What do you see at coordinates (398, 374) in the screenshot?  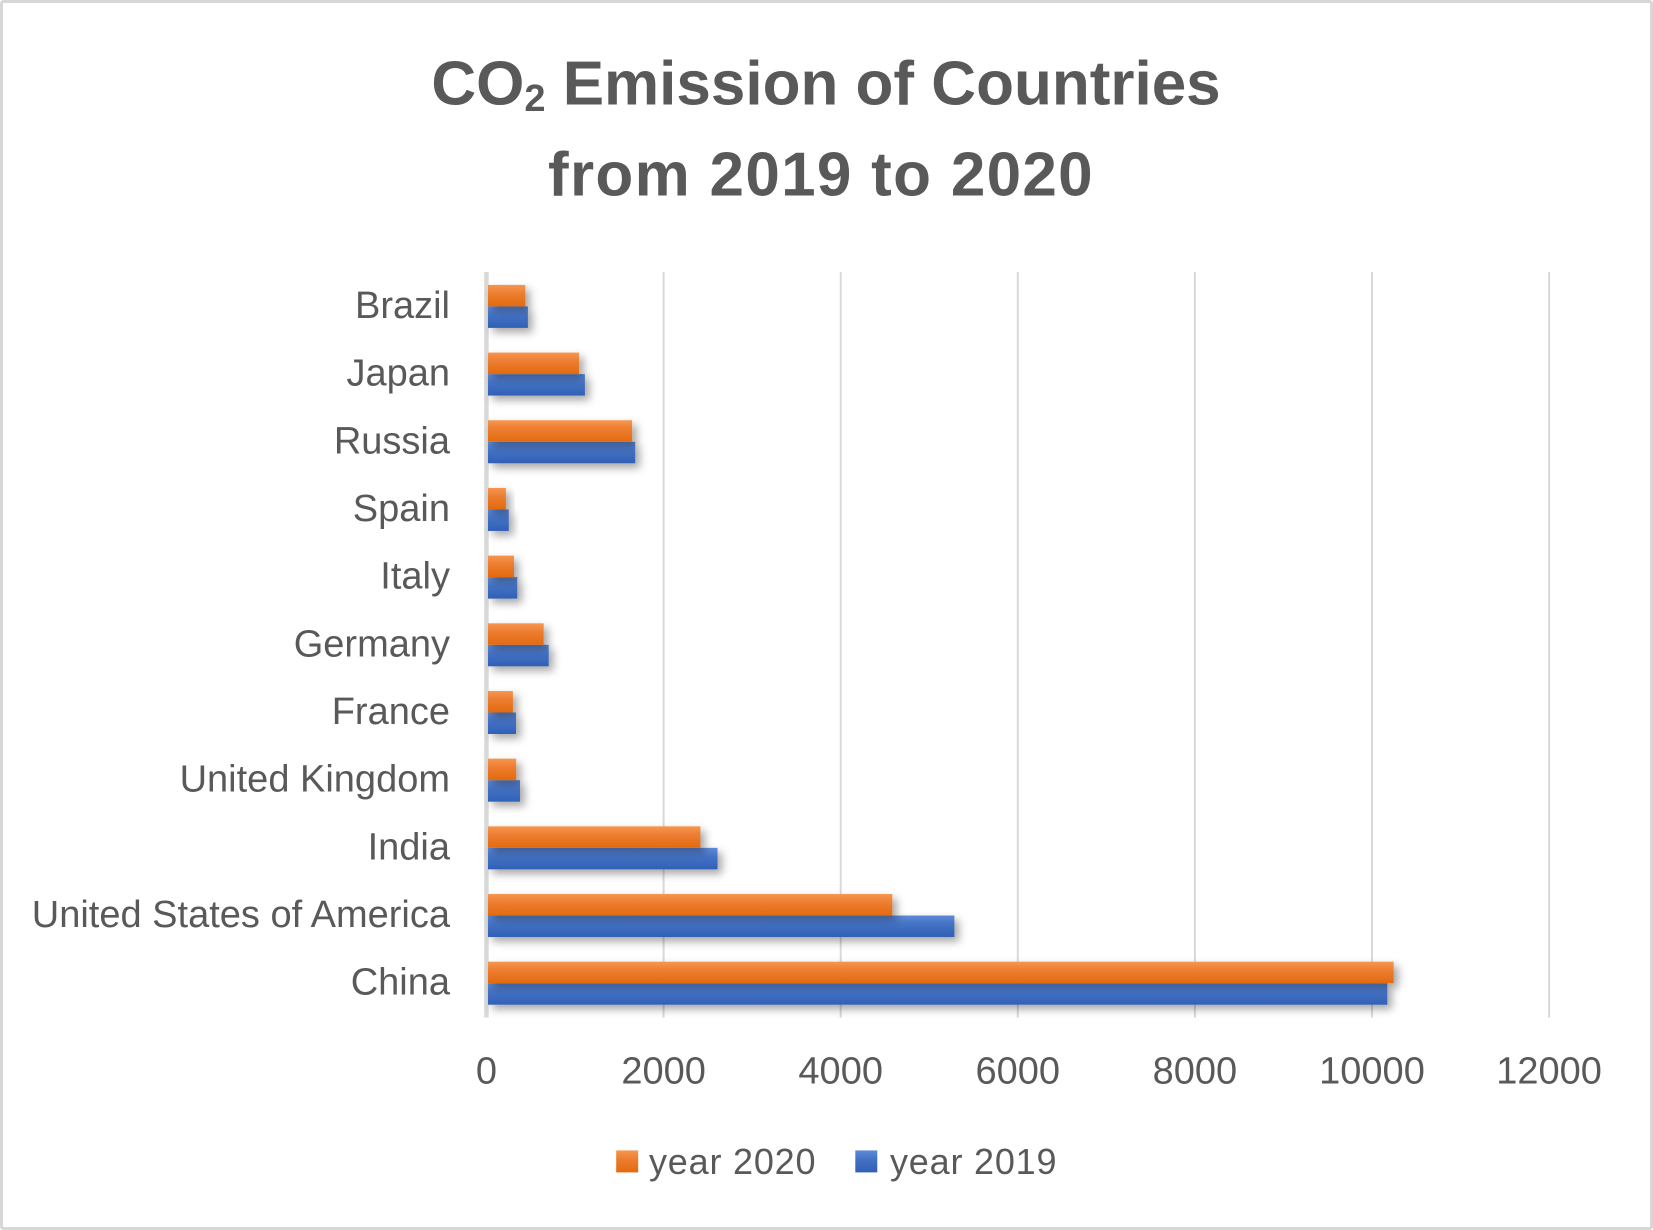 I see `svg-text: Japan` at bounding box center [398, 374].